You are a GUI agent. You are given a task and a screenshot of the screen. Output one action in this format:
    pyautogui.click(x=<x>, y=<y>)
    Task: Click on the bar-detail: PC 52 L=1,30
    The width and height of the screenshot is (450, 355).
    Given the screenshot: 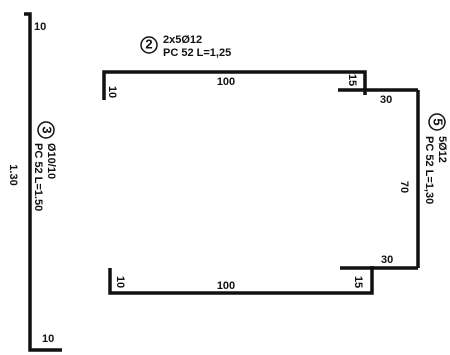 What is the action you would take?
    pyautogui.click(x=429, y=170)
    